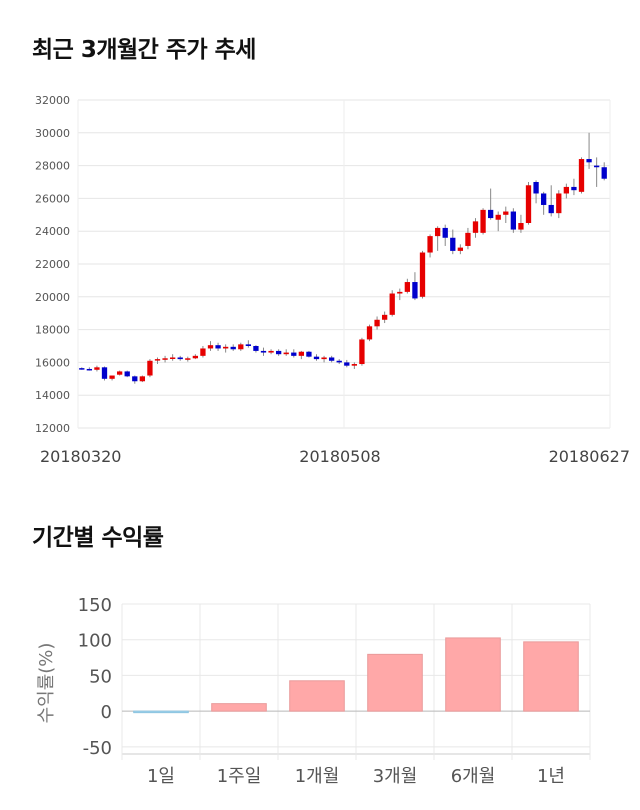  I want to click on y-tick-label: 32000, so click(52, 100).